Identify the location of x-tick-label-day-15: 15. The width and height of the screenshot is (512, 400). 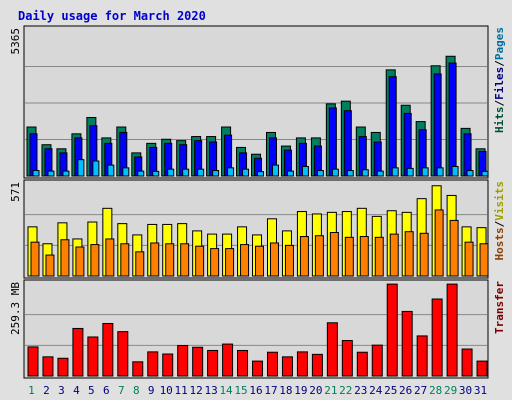
(240, 390).